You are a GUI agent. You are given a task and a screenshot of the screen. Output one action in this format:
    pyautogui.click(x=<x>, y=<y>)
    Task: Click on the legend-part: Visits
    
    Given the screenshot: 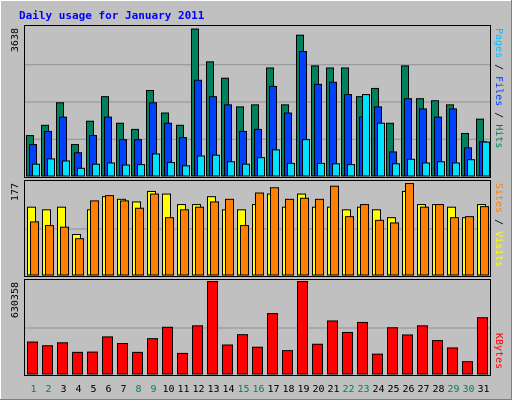 What is the action you would take?
    pyautogui.click(x=498, y=249)
    